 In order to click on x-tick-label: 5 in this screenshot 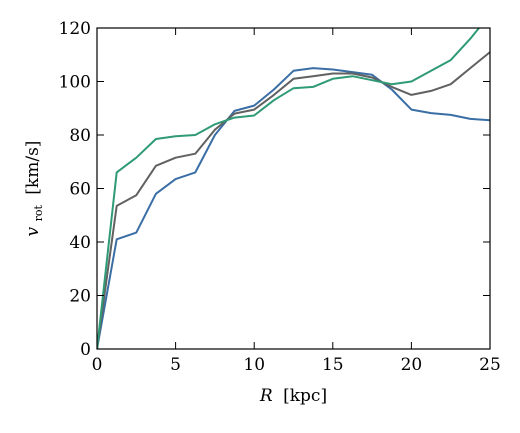, I will do `click(175, 365)`.